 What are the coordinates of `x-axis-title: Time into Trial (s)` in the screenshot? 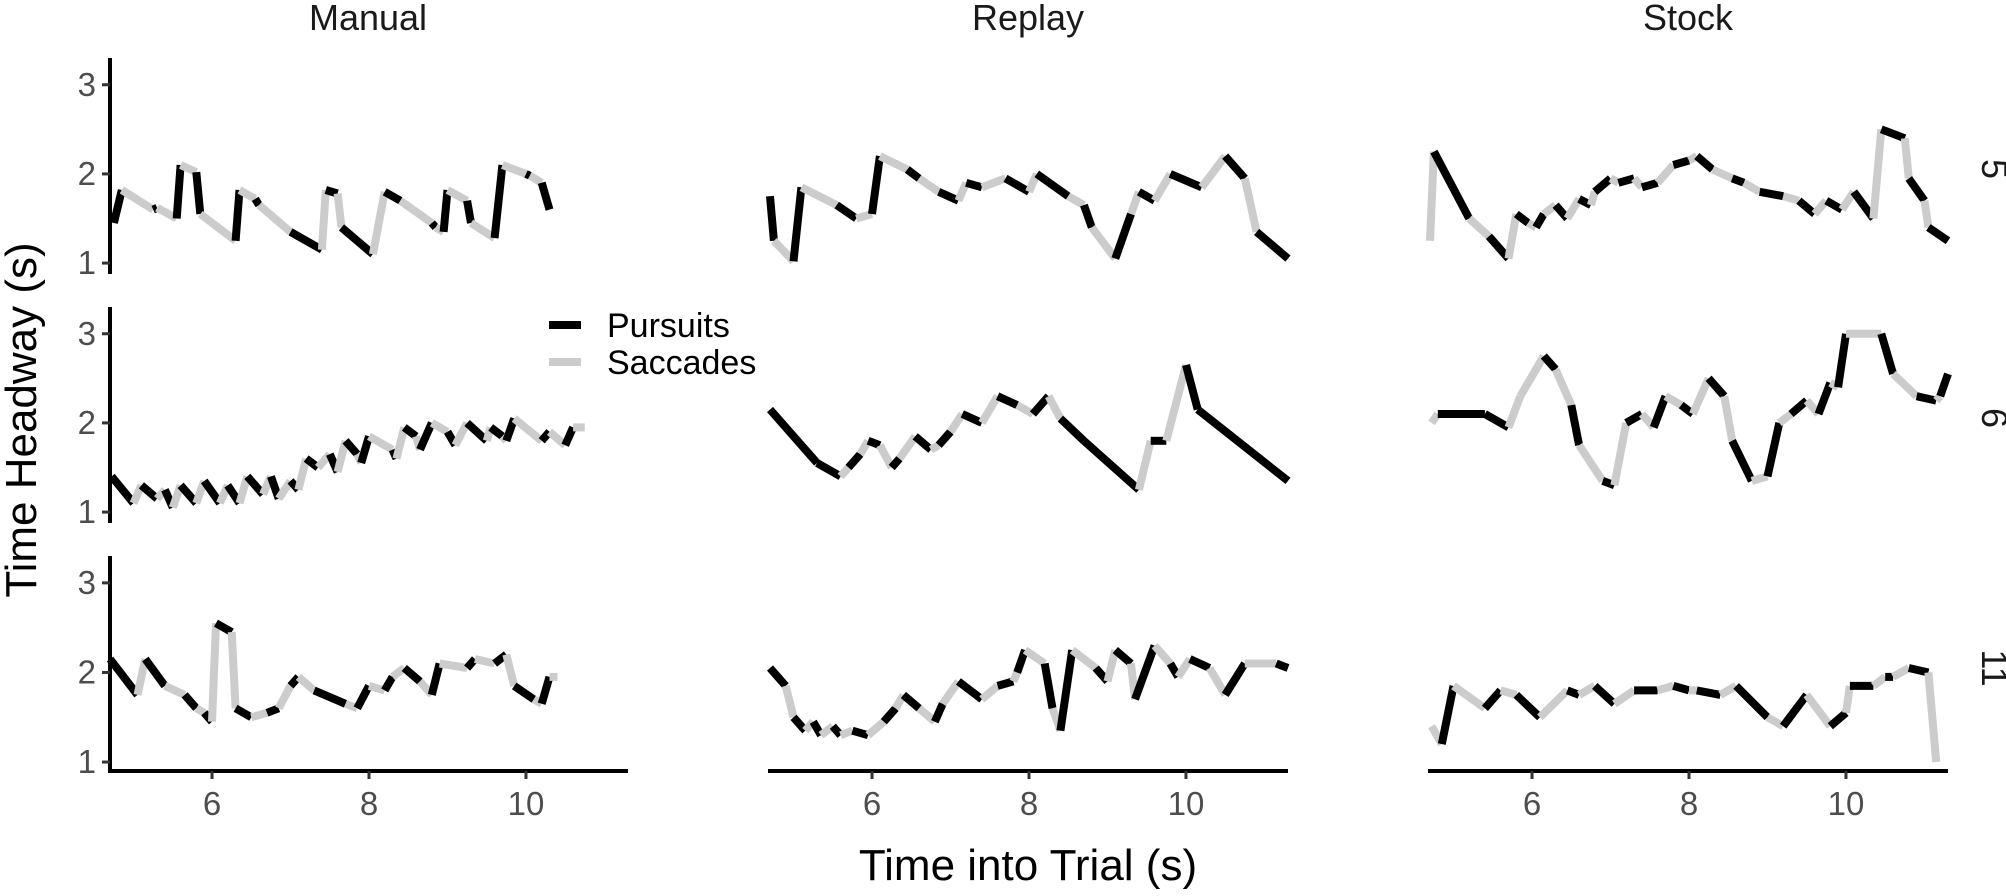 It's located at (1028, 865).